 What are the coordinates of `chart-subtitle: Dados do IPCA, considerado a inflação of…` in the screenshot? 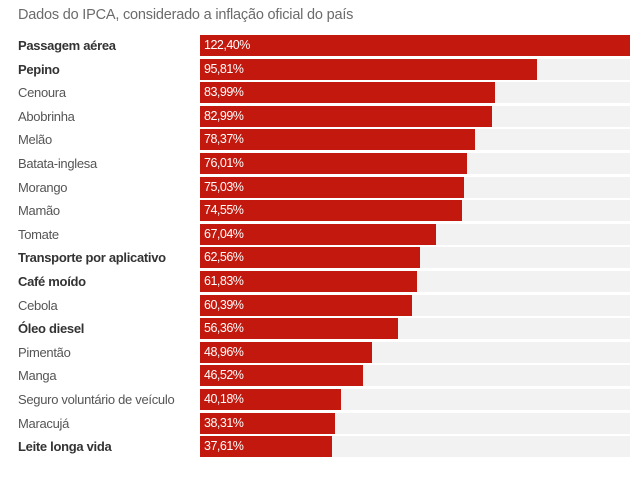 It's located at (186, 15).